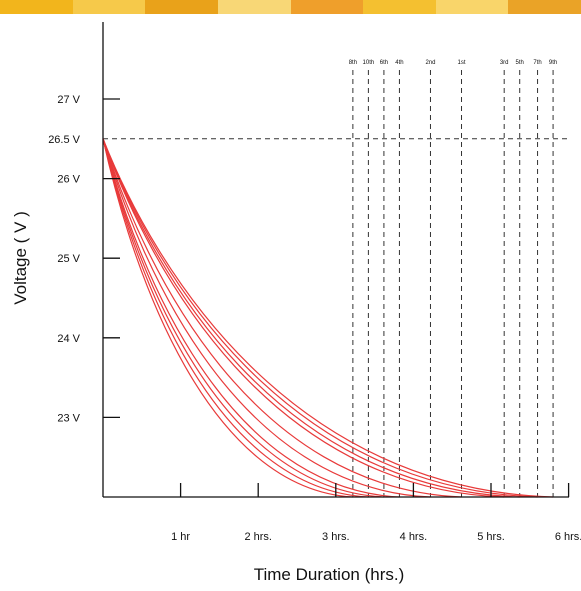 The width and height of the screenshot is (581, 591). Describe the element at coordinates (384, 63) in the screenshot. I see `run-label: 6th` at that location.